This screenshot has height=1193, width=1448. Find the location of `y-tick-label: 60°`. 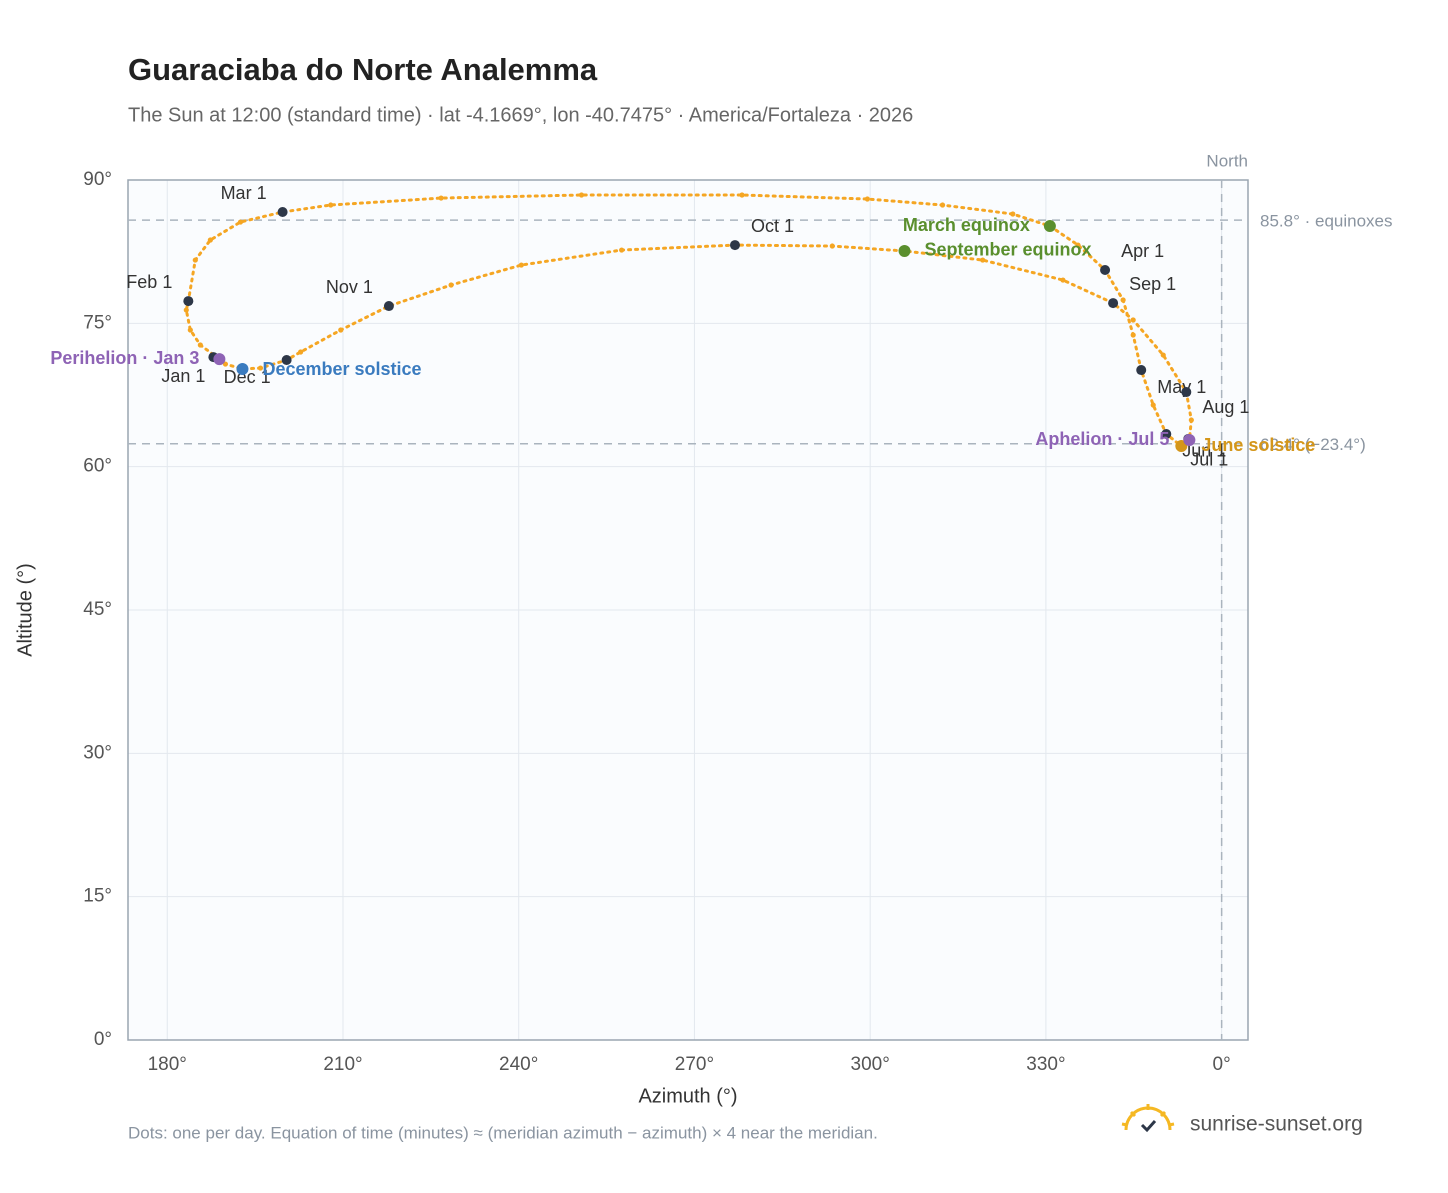

y-tick-label: 60° is located at coordinates (97, 466).